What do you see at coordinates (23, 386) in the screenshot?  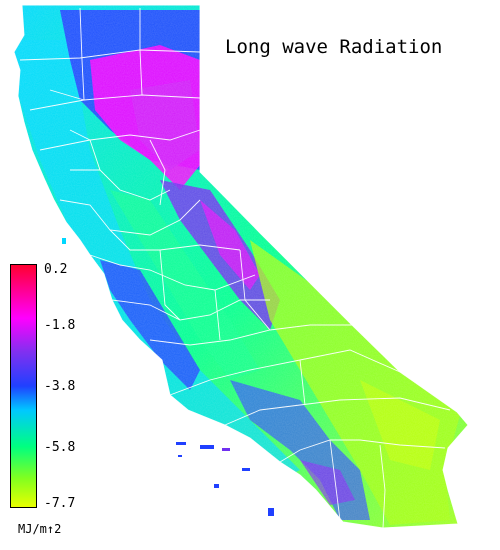 I see `color-scale-bar` at bounding box center [23, 386].